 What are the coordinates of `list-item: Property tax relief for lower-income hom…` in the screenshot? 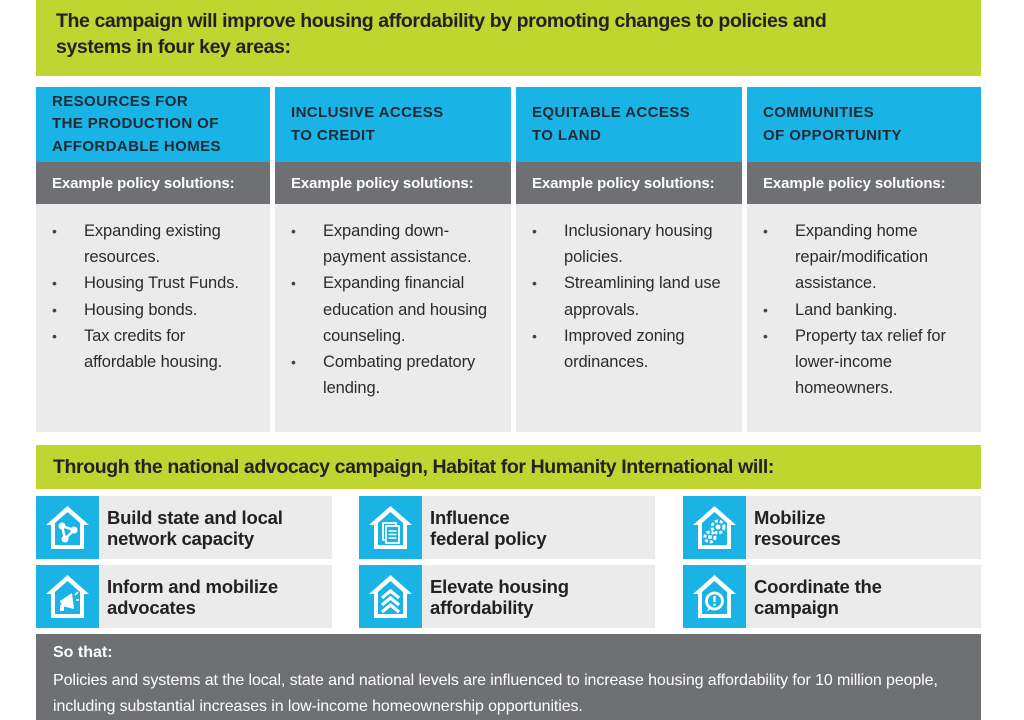 It's located at (867, 362).